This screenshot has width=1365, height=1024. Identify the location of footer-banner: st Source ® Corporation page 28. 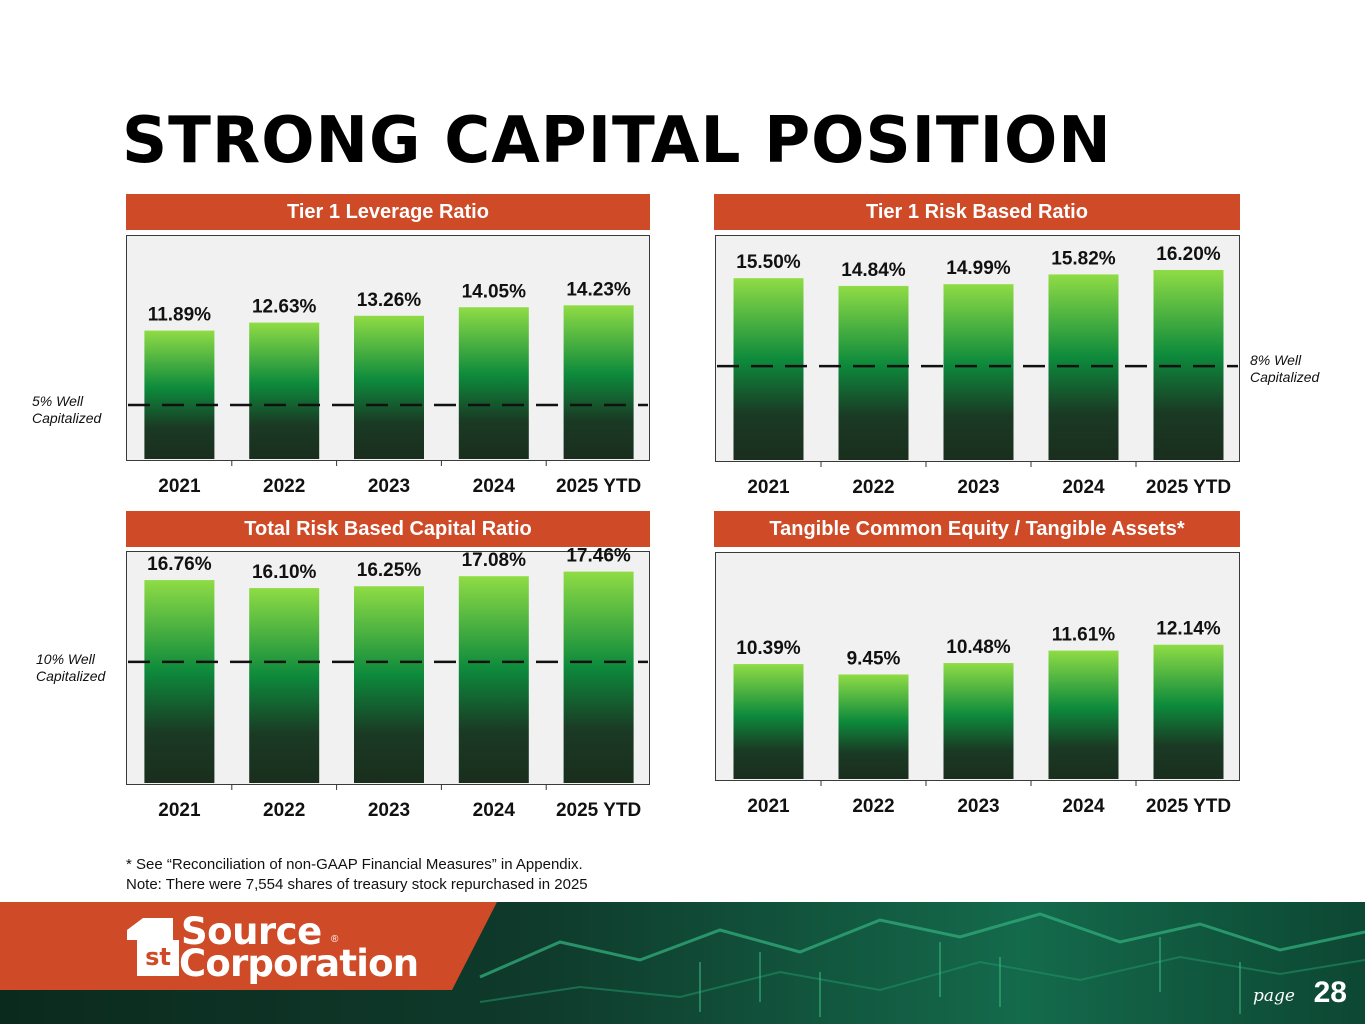
(682, 963).